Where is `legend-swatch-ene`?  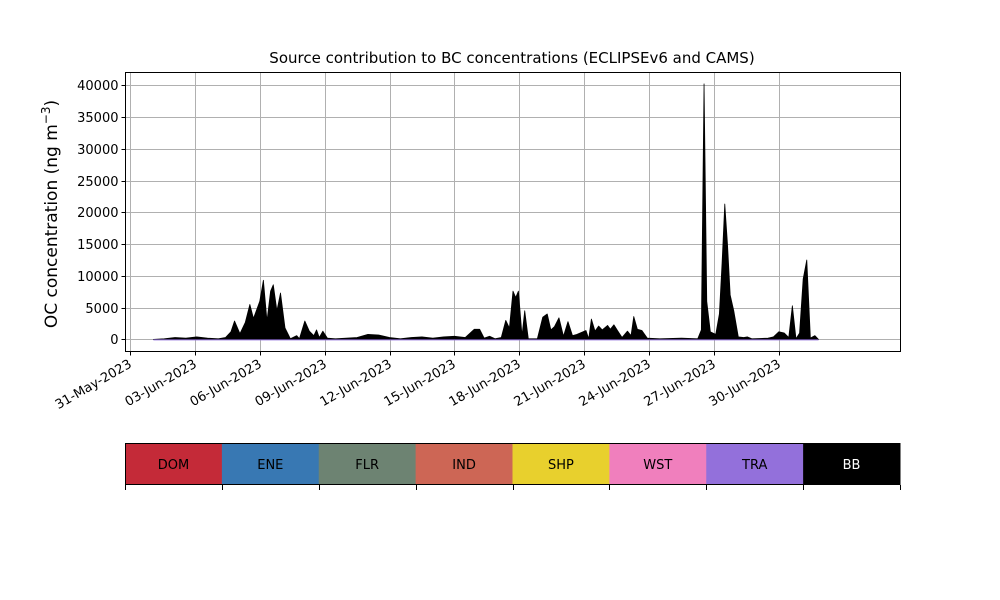
legend-swatch-ene is located at coordinates (270, 464).